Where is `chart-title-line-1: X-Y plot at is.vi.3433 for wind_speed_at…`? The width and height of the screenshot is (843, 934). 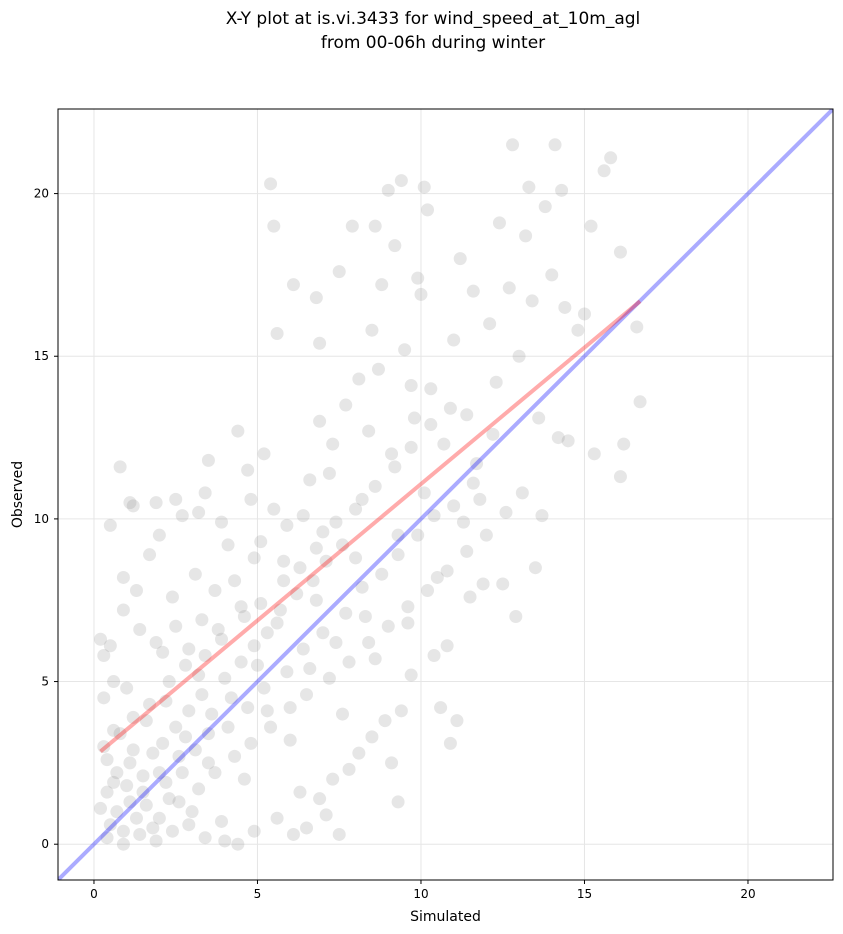
chart-title-line-1: X-Y plot at is.vi.3433 for wind_speed_at… is located at coordinates (433, 19).